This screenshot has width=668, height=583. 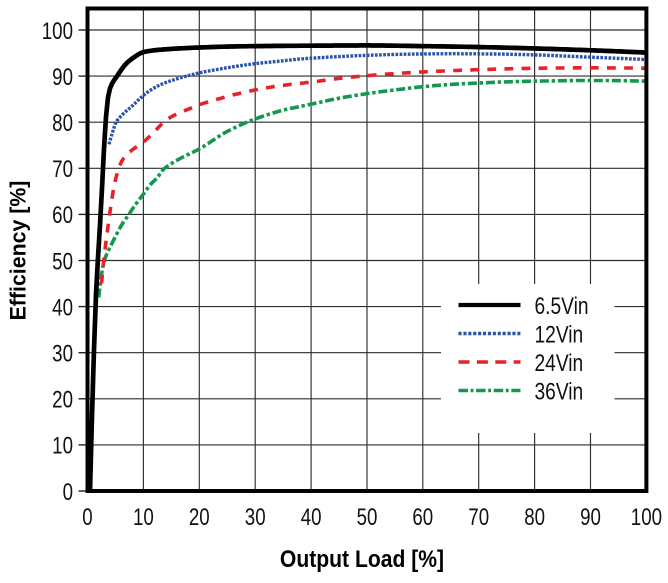 I want to click on svg-text: 36Vin, so click(x=559, y=391).